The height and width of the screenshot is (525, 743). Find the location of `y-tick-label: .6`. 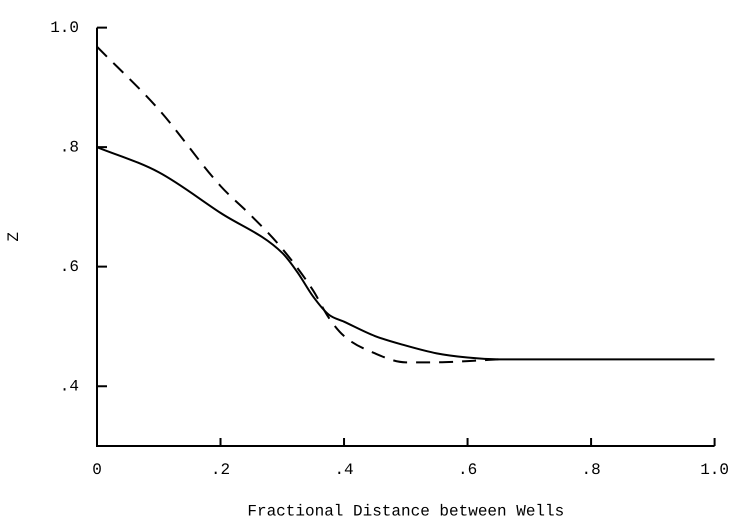

y-tick-label: .6 is located at coordinates (69, 267).